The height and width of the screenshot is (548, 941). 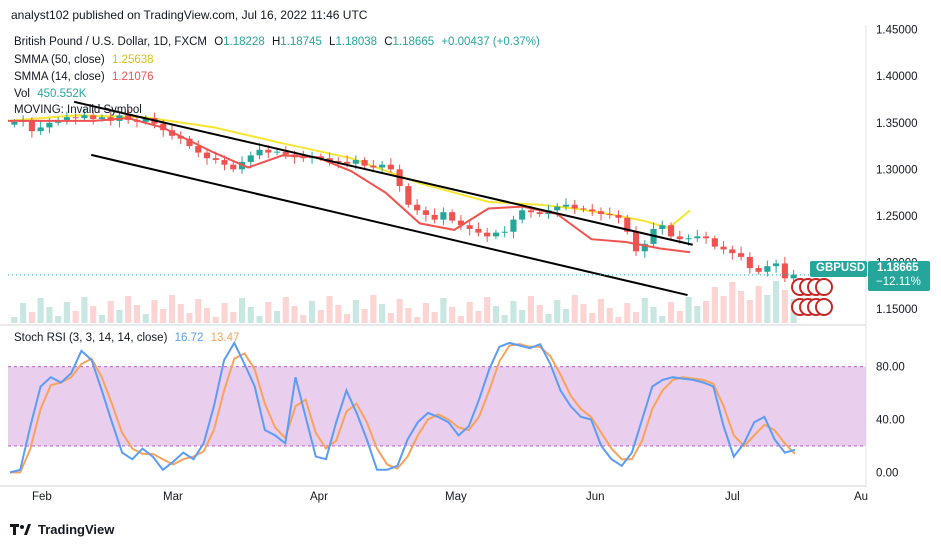 What do you see at coordinates (76, 529) in the screenshot?
I see `tradingview-brand: TradingView` at bounding box center [76, 529].